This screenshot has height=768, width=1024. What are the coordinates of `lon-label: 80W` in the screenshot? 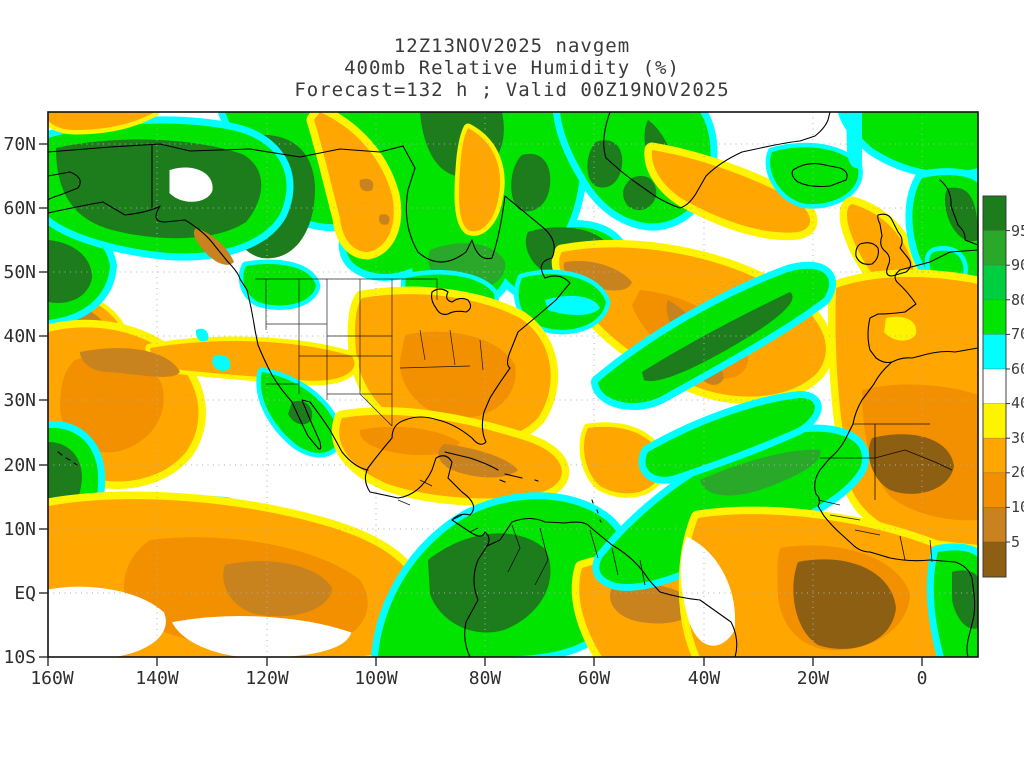 It's located at (485, 678).